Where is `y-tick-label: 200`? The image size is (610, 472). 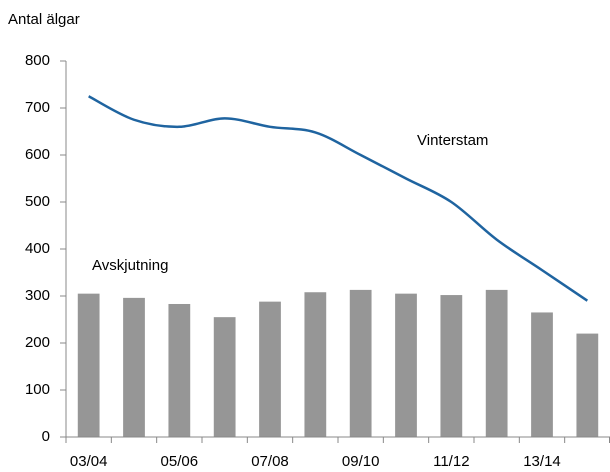
y-tick-label: 200 is located at coordinates (37, 342).